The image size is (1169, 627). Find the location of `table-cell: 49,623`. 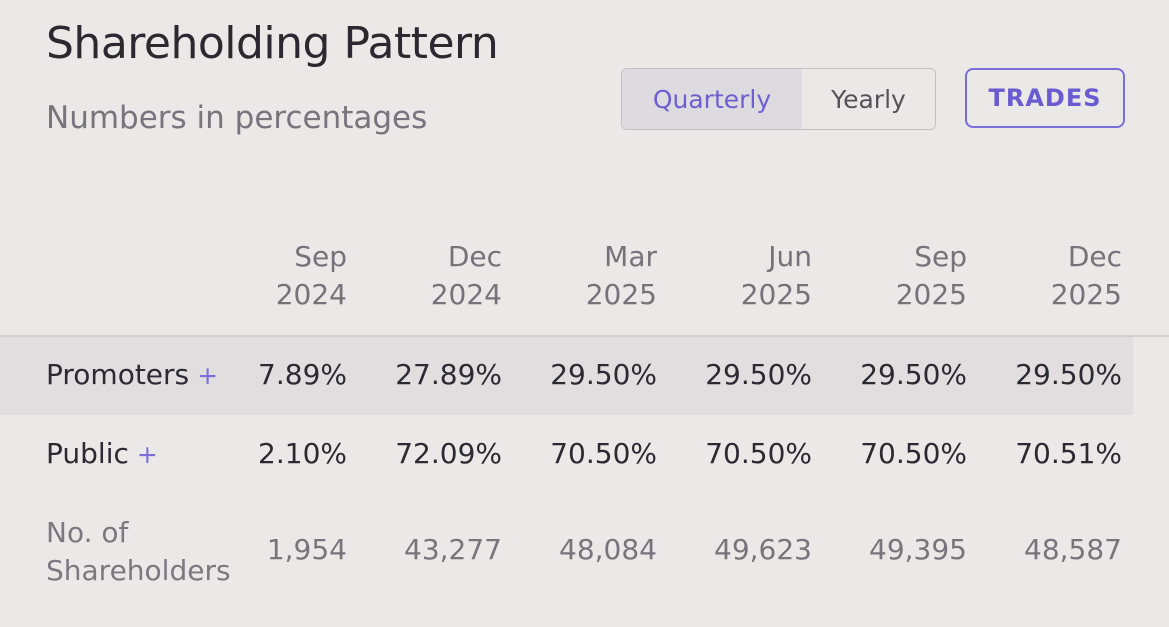

table-cell: 49,623 is located at coordinates (763, 549).